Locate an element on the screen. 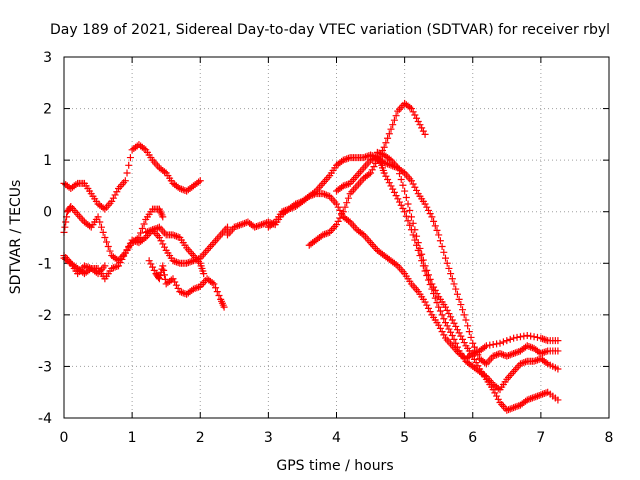 The image size is (640, 480). x-tick-label: 5 is located at coordinates (404, 438).